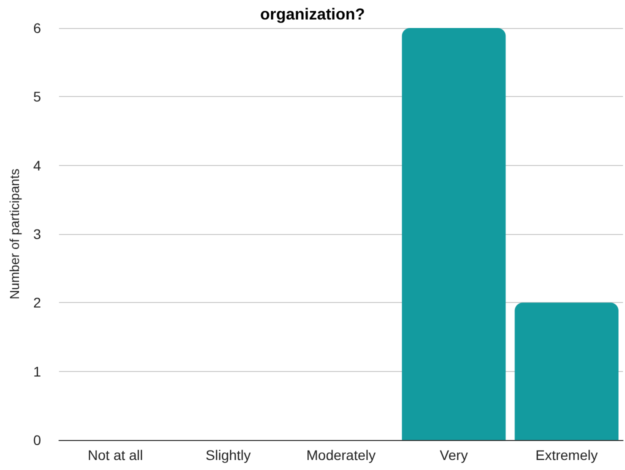 This screenshot has height=470, width=625. I want to click on x-tick-label: Very, so click(454, 455).